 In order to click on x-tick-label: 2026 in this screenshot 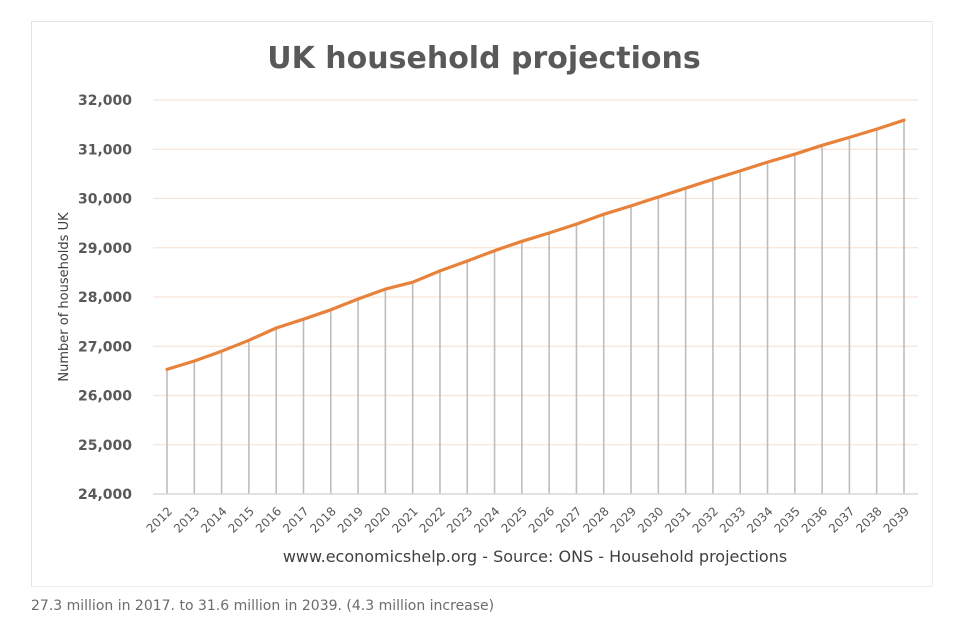, I will do `click(541, 519)`.